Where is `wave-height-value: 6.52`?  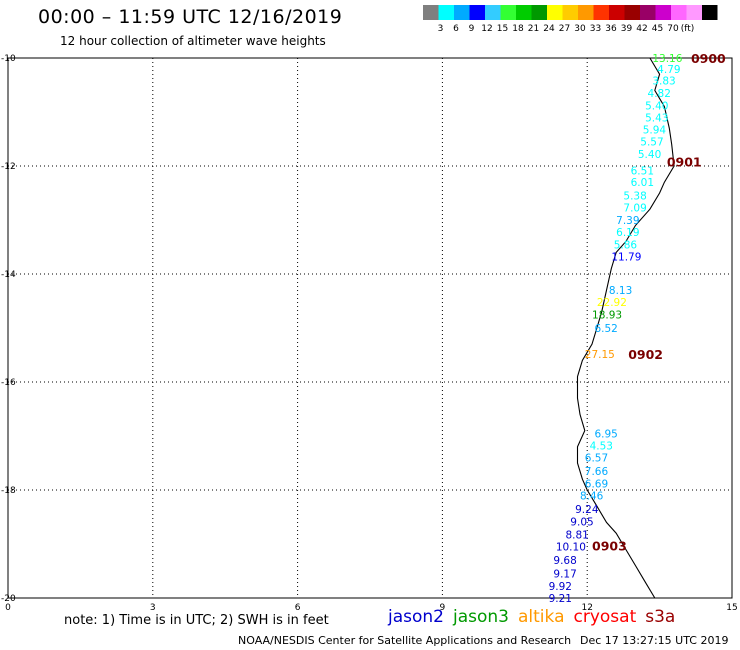
wave-height-value: 6.52 is located at coordinates (605, 329).